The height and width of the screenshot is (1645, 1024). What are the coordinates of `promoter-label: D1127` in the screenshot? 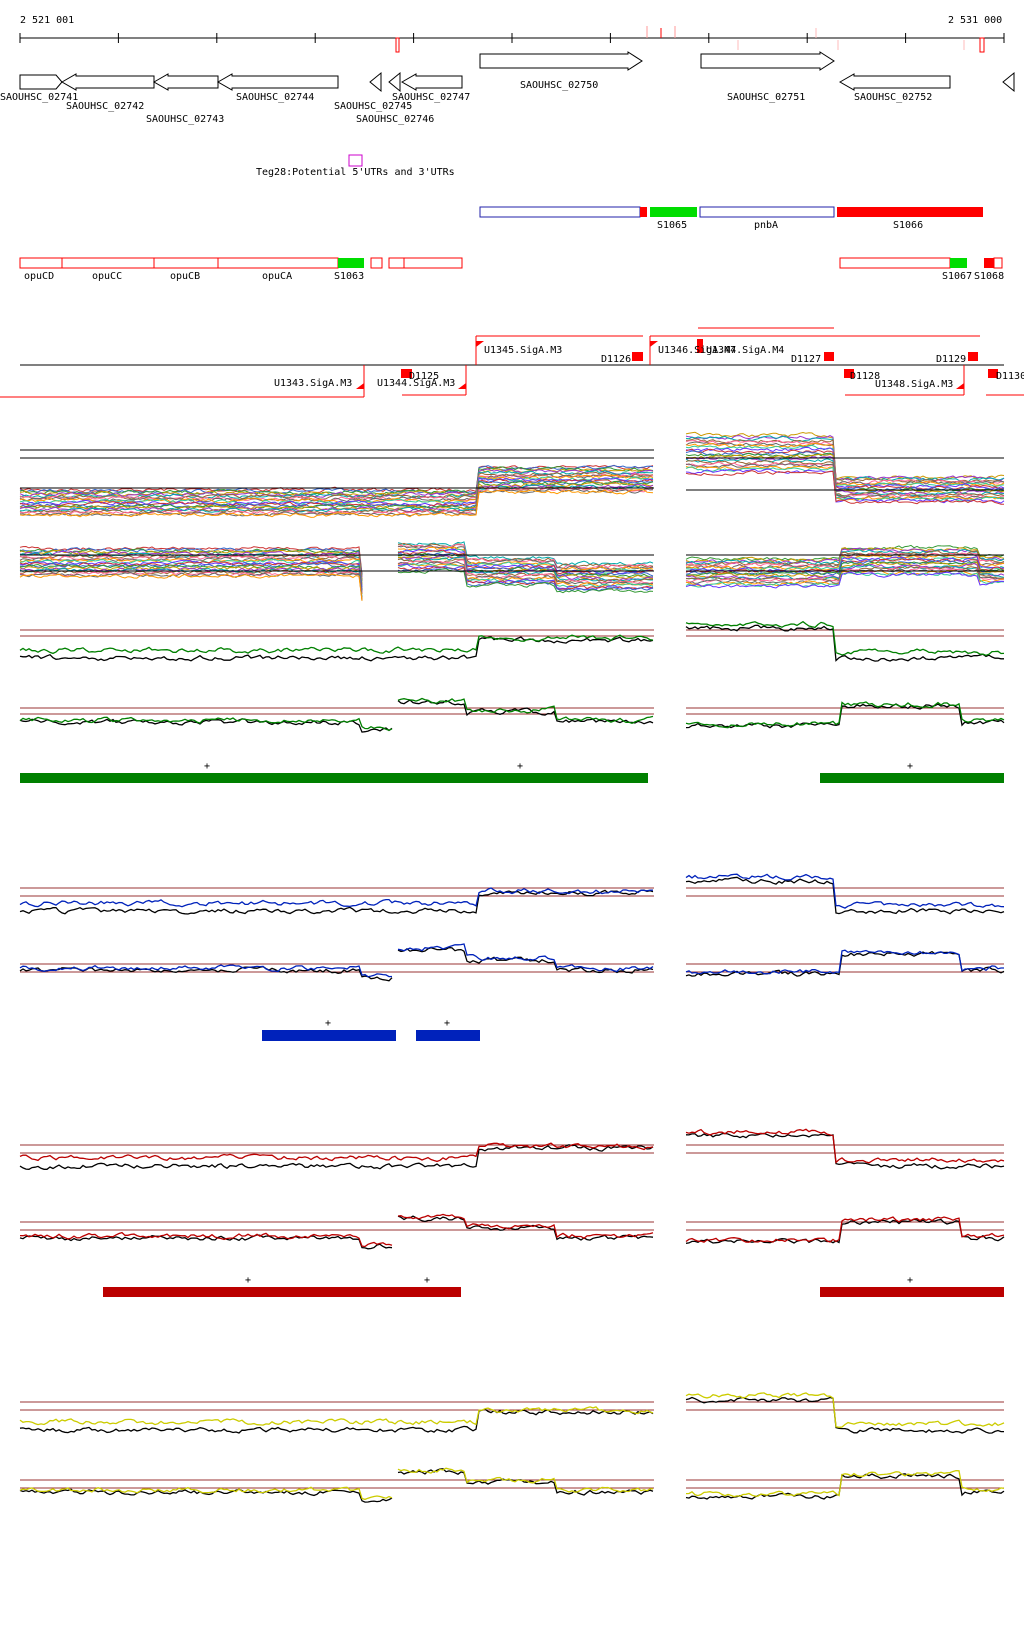 It's located at (806, 359).